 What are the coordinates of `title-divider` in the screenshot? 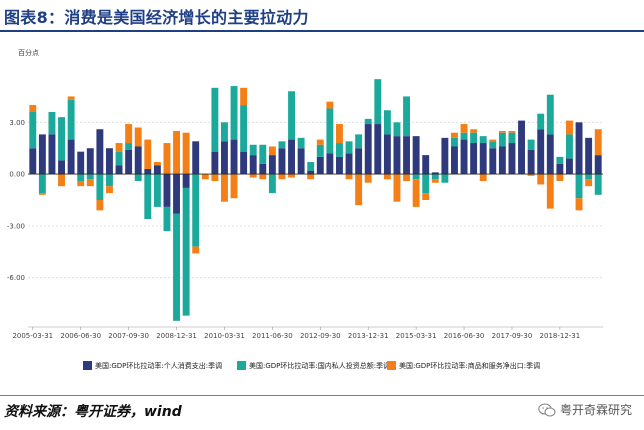 It's located at (322, 31).